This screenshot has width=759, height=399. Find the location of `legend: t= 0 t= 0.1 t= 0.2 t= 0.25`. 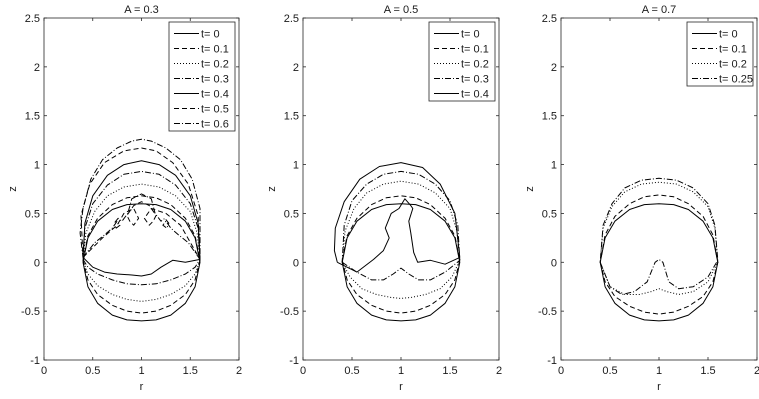

legend: t= 0 t= 0.1 t= 0.2 t= 0.25 is located at coordinates (720, 54).